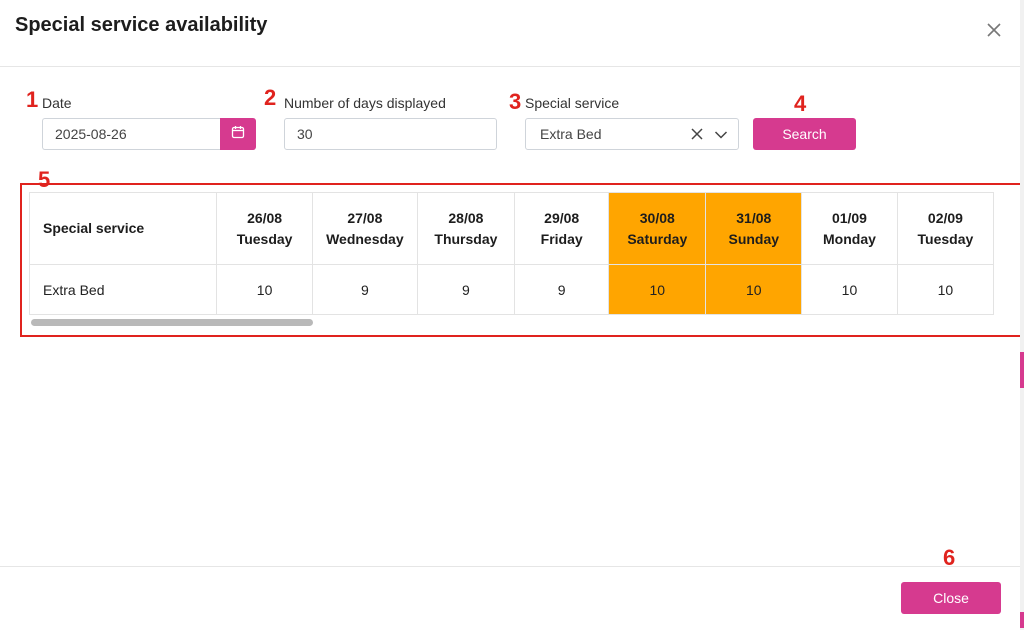 The image size is (1024, 631). Describe the element at coordinates (994, 30) in the screenshot. I see `close-icon` at that location.